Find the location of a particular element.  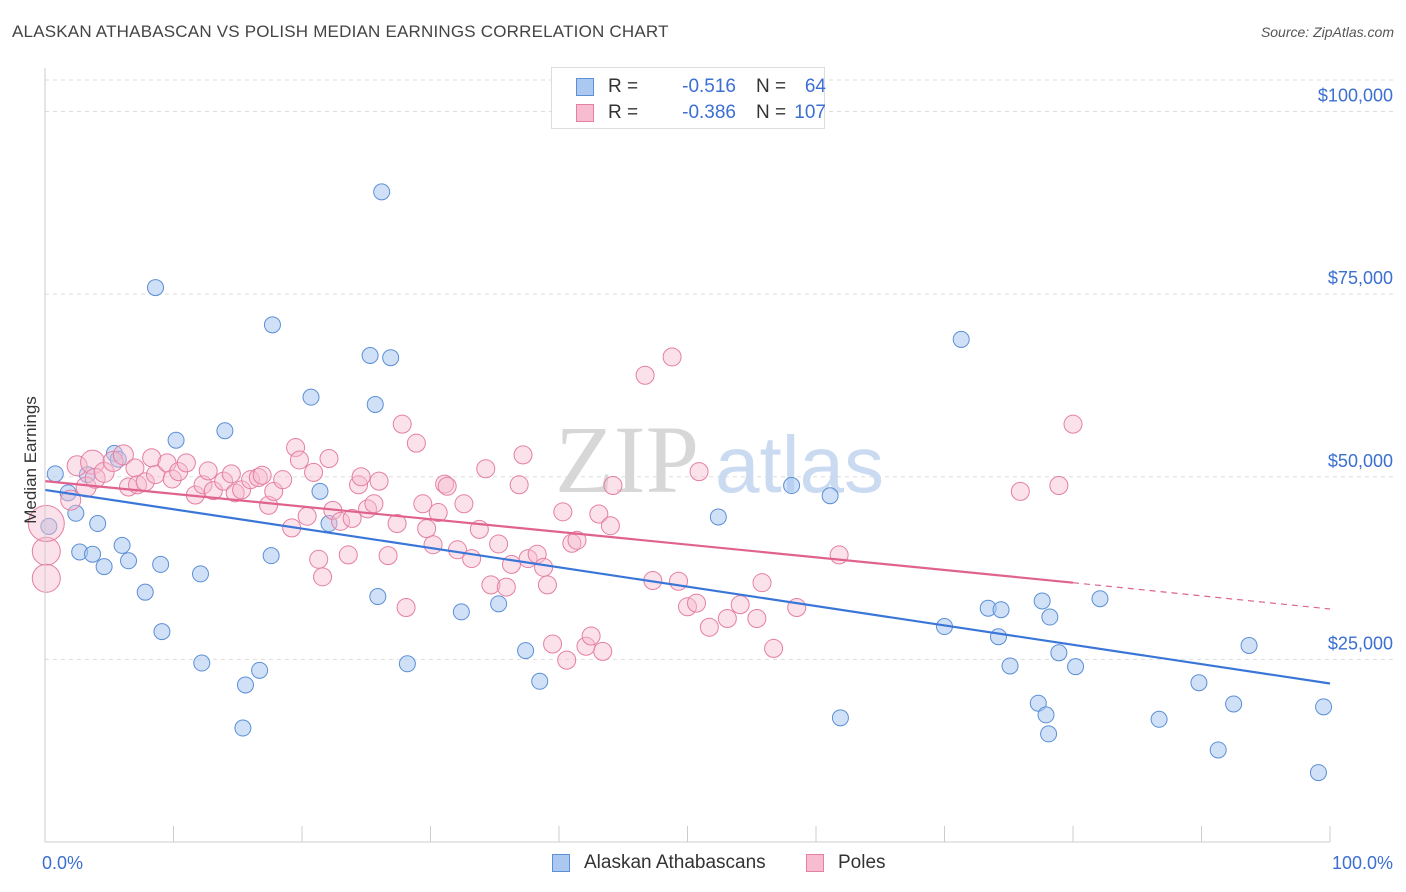

y-tick-label: $75,000 is located at coordinates (1360, 278).